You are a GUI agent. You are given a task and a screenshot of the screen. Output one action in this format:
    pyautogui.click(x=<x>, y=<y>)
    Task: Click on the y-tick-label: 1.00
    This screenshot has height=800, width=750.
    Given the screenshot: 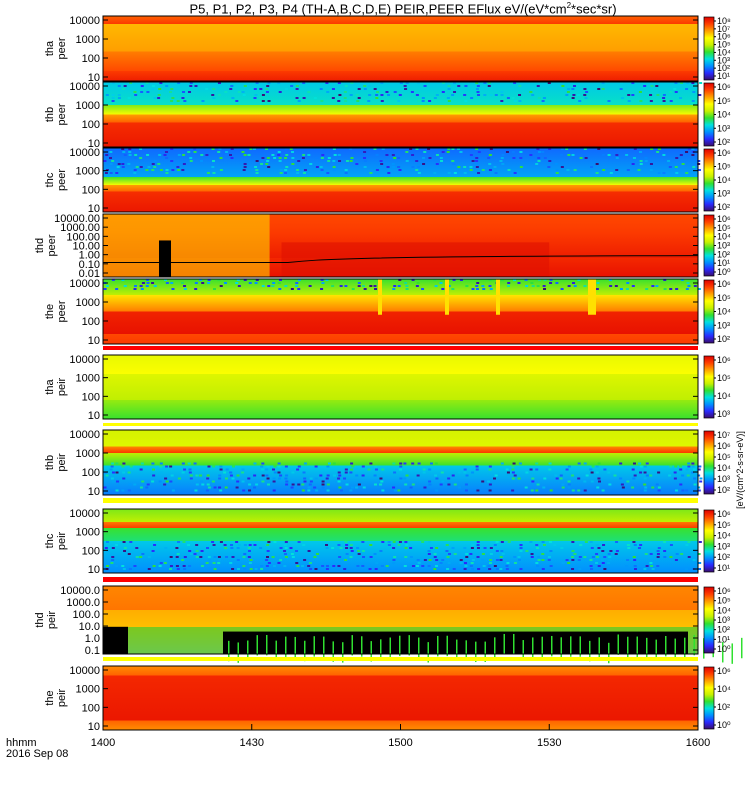 What is the action you would take?
    pyautogui.click(x=89, y=256)
    